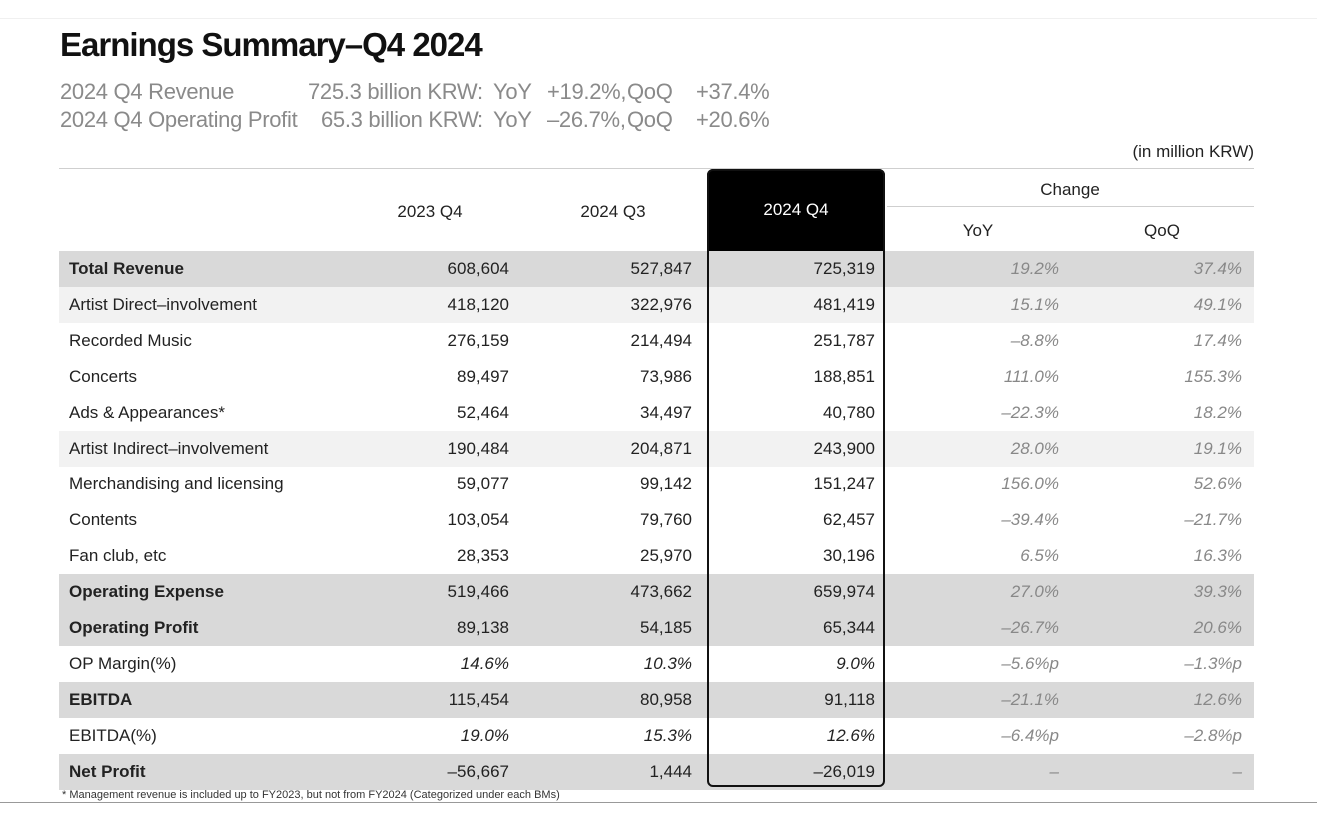 This screenshot has height=820, width=1317. I want to click on summary-colon: :, so click(480, 91).